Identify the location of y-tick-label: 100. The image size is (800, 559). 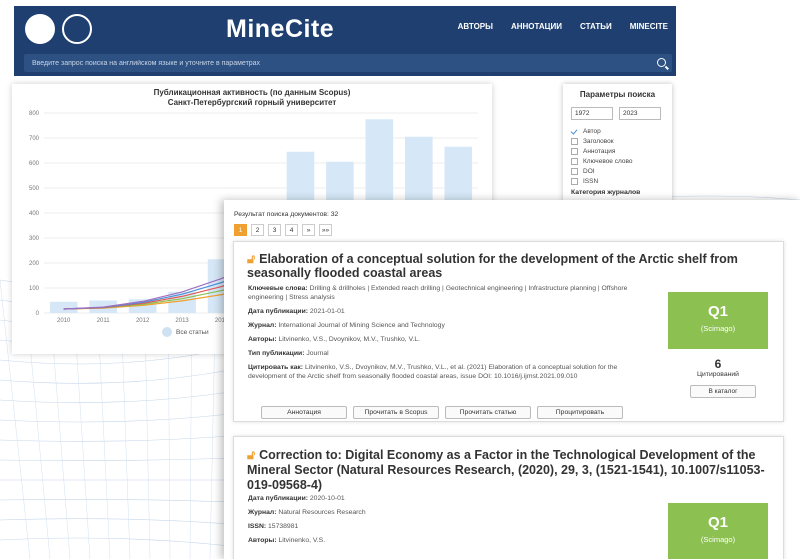
(34, 289).